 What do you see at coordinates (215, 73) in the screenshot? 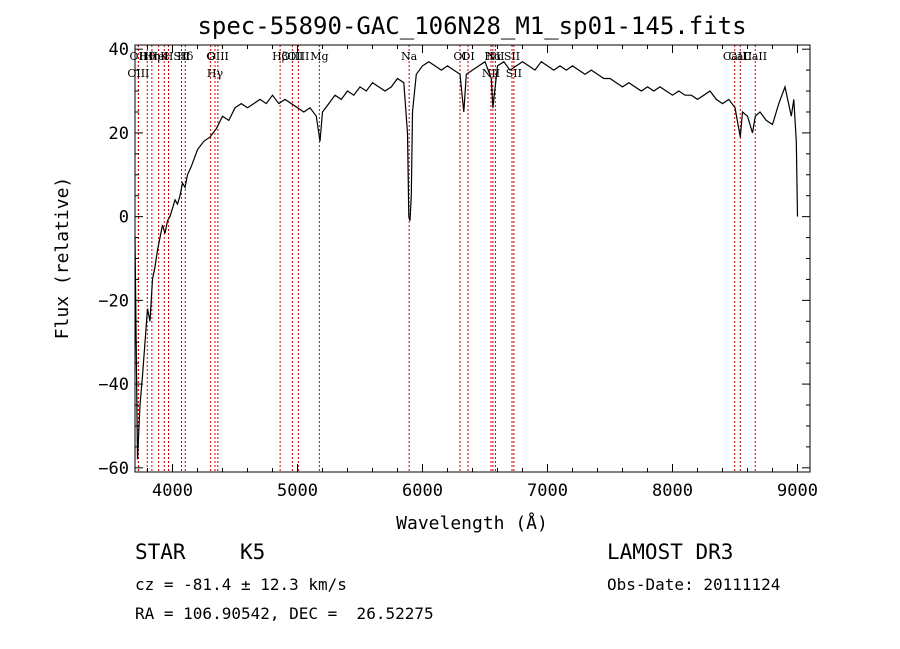
I see `line-label: Hγ` at bounding box center [215, 73].